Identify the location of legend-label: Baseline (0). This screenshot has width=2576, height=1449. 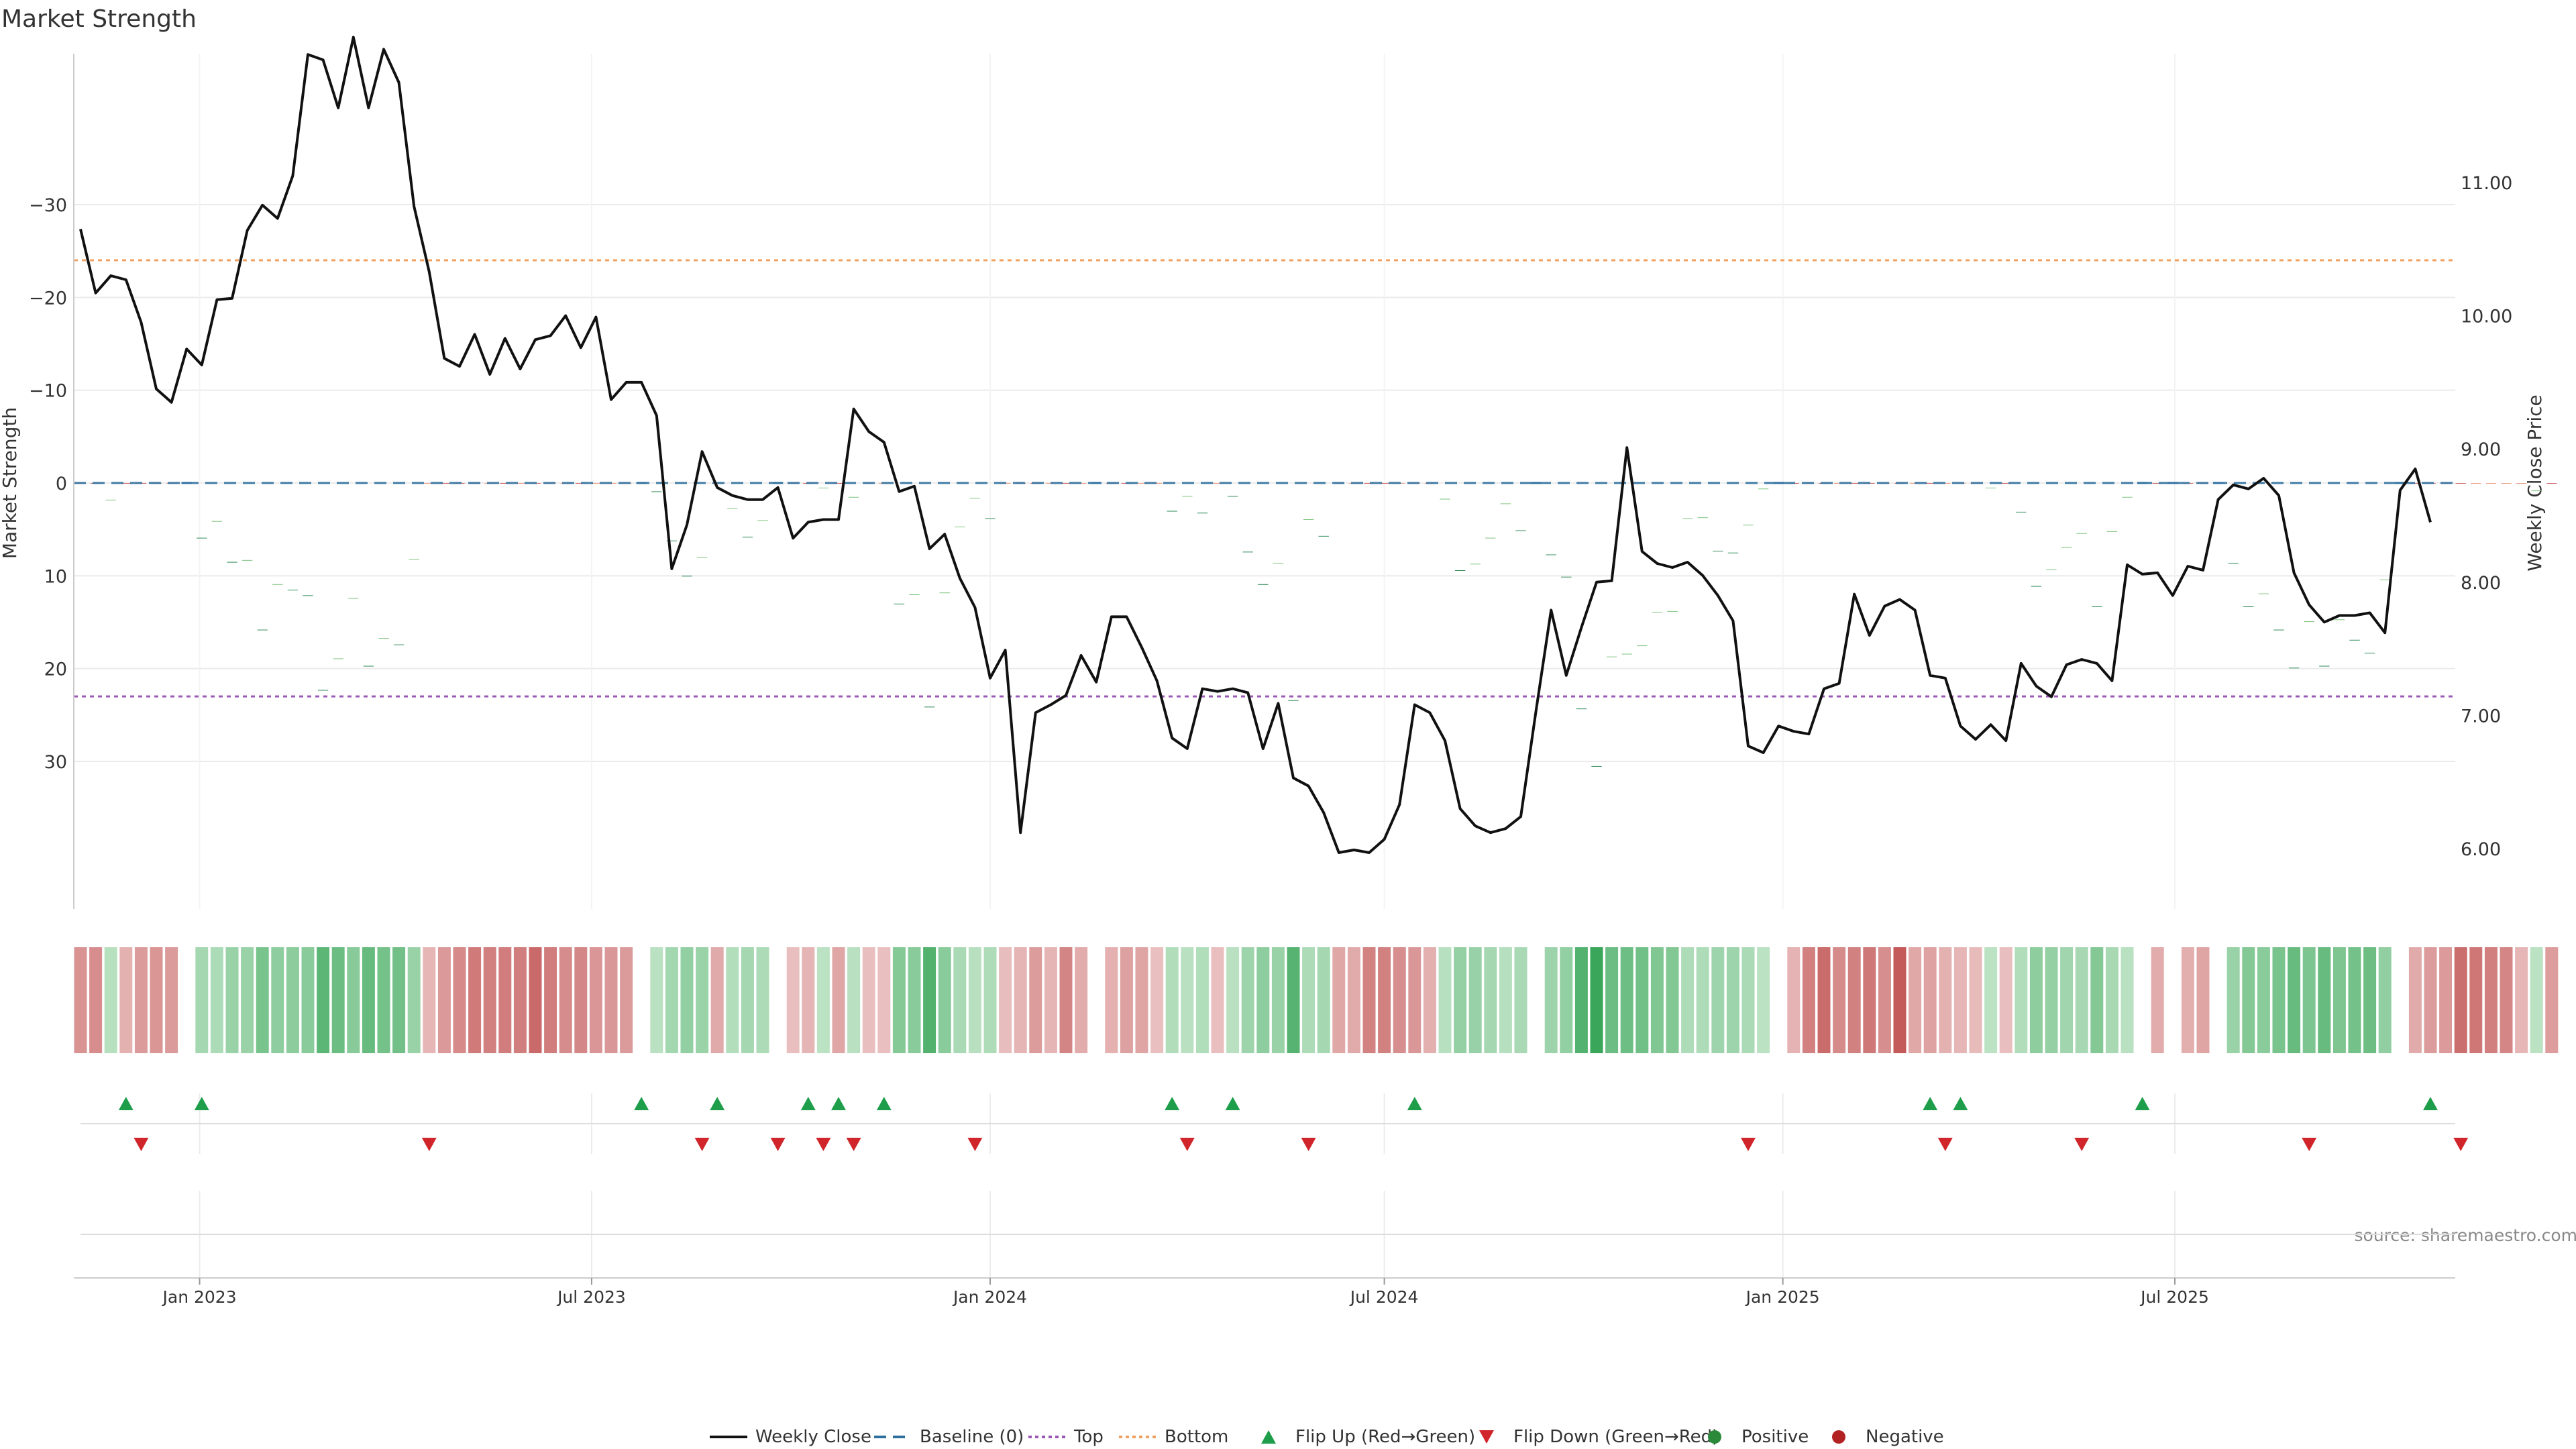
(972, 1437).